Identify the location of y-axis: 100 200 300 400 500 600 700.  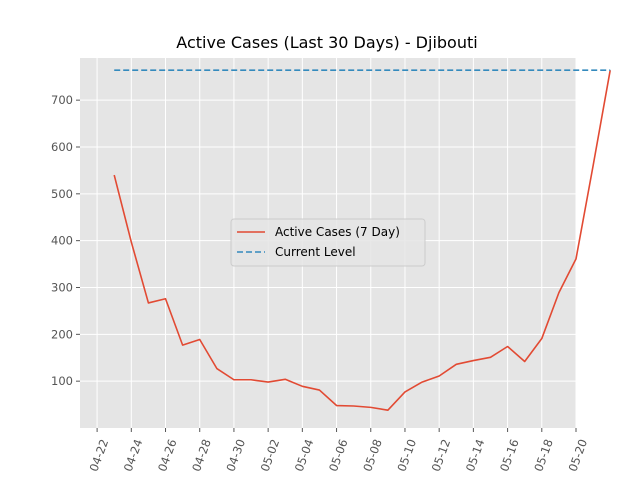
(65, 240).